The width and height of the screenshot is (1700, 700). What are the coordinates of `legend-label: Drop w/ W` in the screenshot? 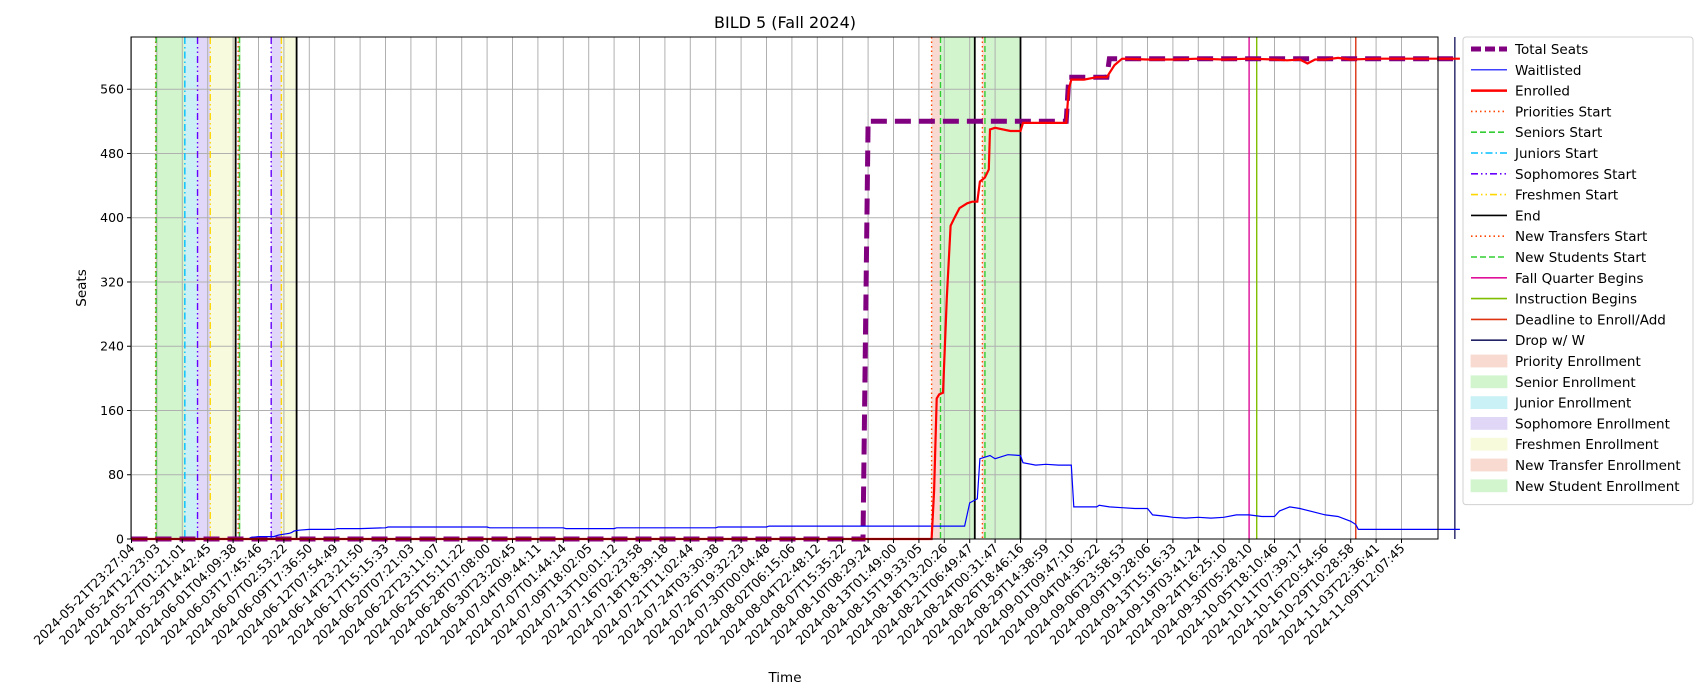 It's located at (1550, 341).